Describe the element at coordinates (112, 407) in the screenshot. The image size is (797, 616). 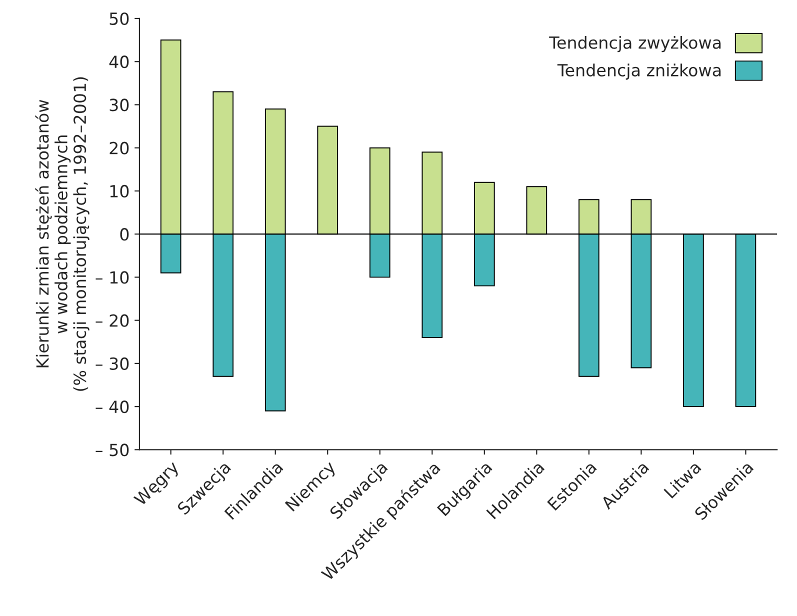
I see `y-tick-label: – 40` at that location.